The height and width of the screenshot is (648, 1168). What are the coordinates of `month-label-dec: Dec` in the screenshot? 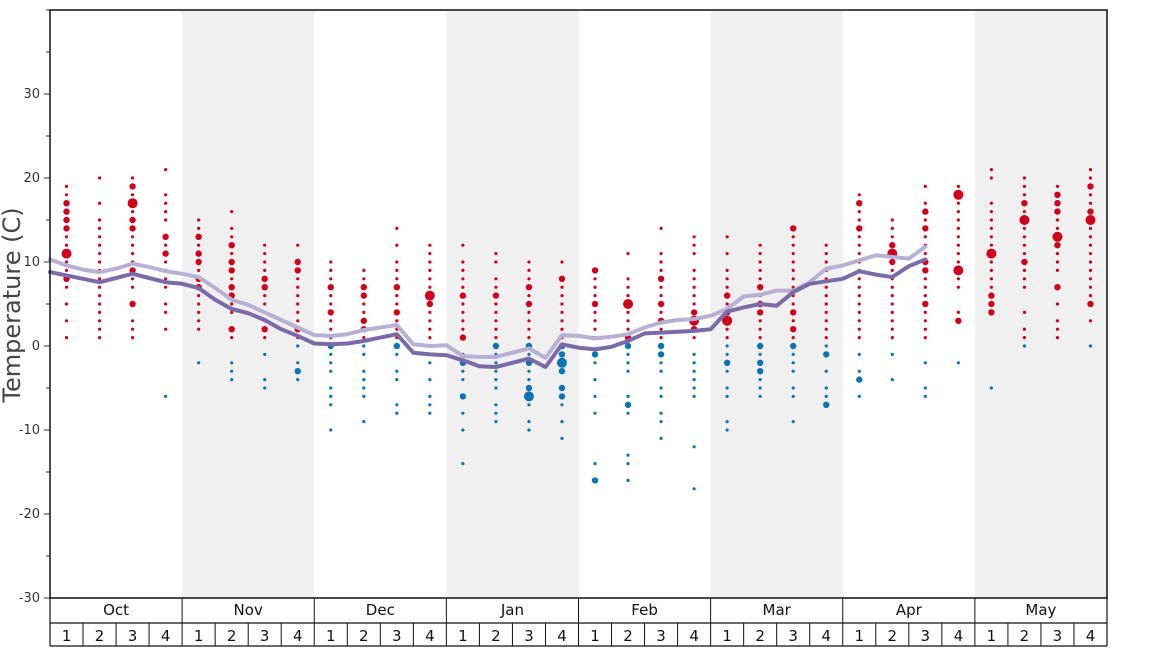 It's located at (380, 610).